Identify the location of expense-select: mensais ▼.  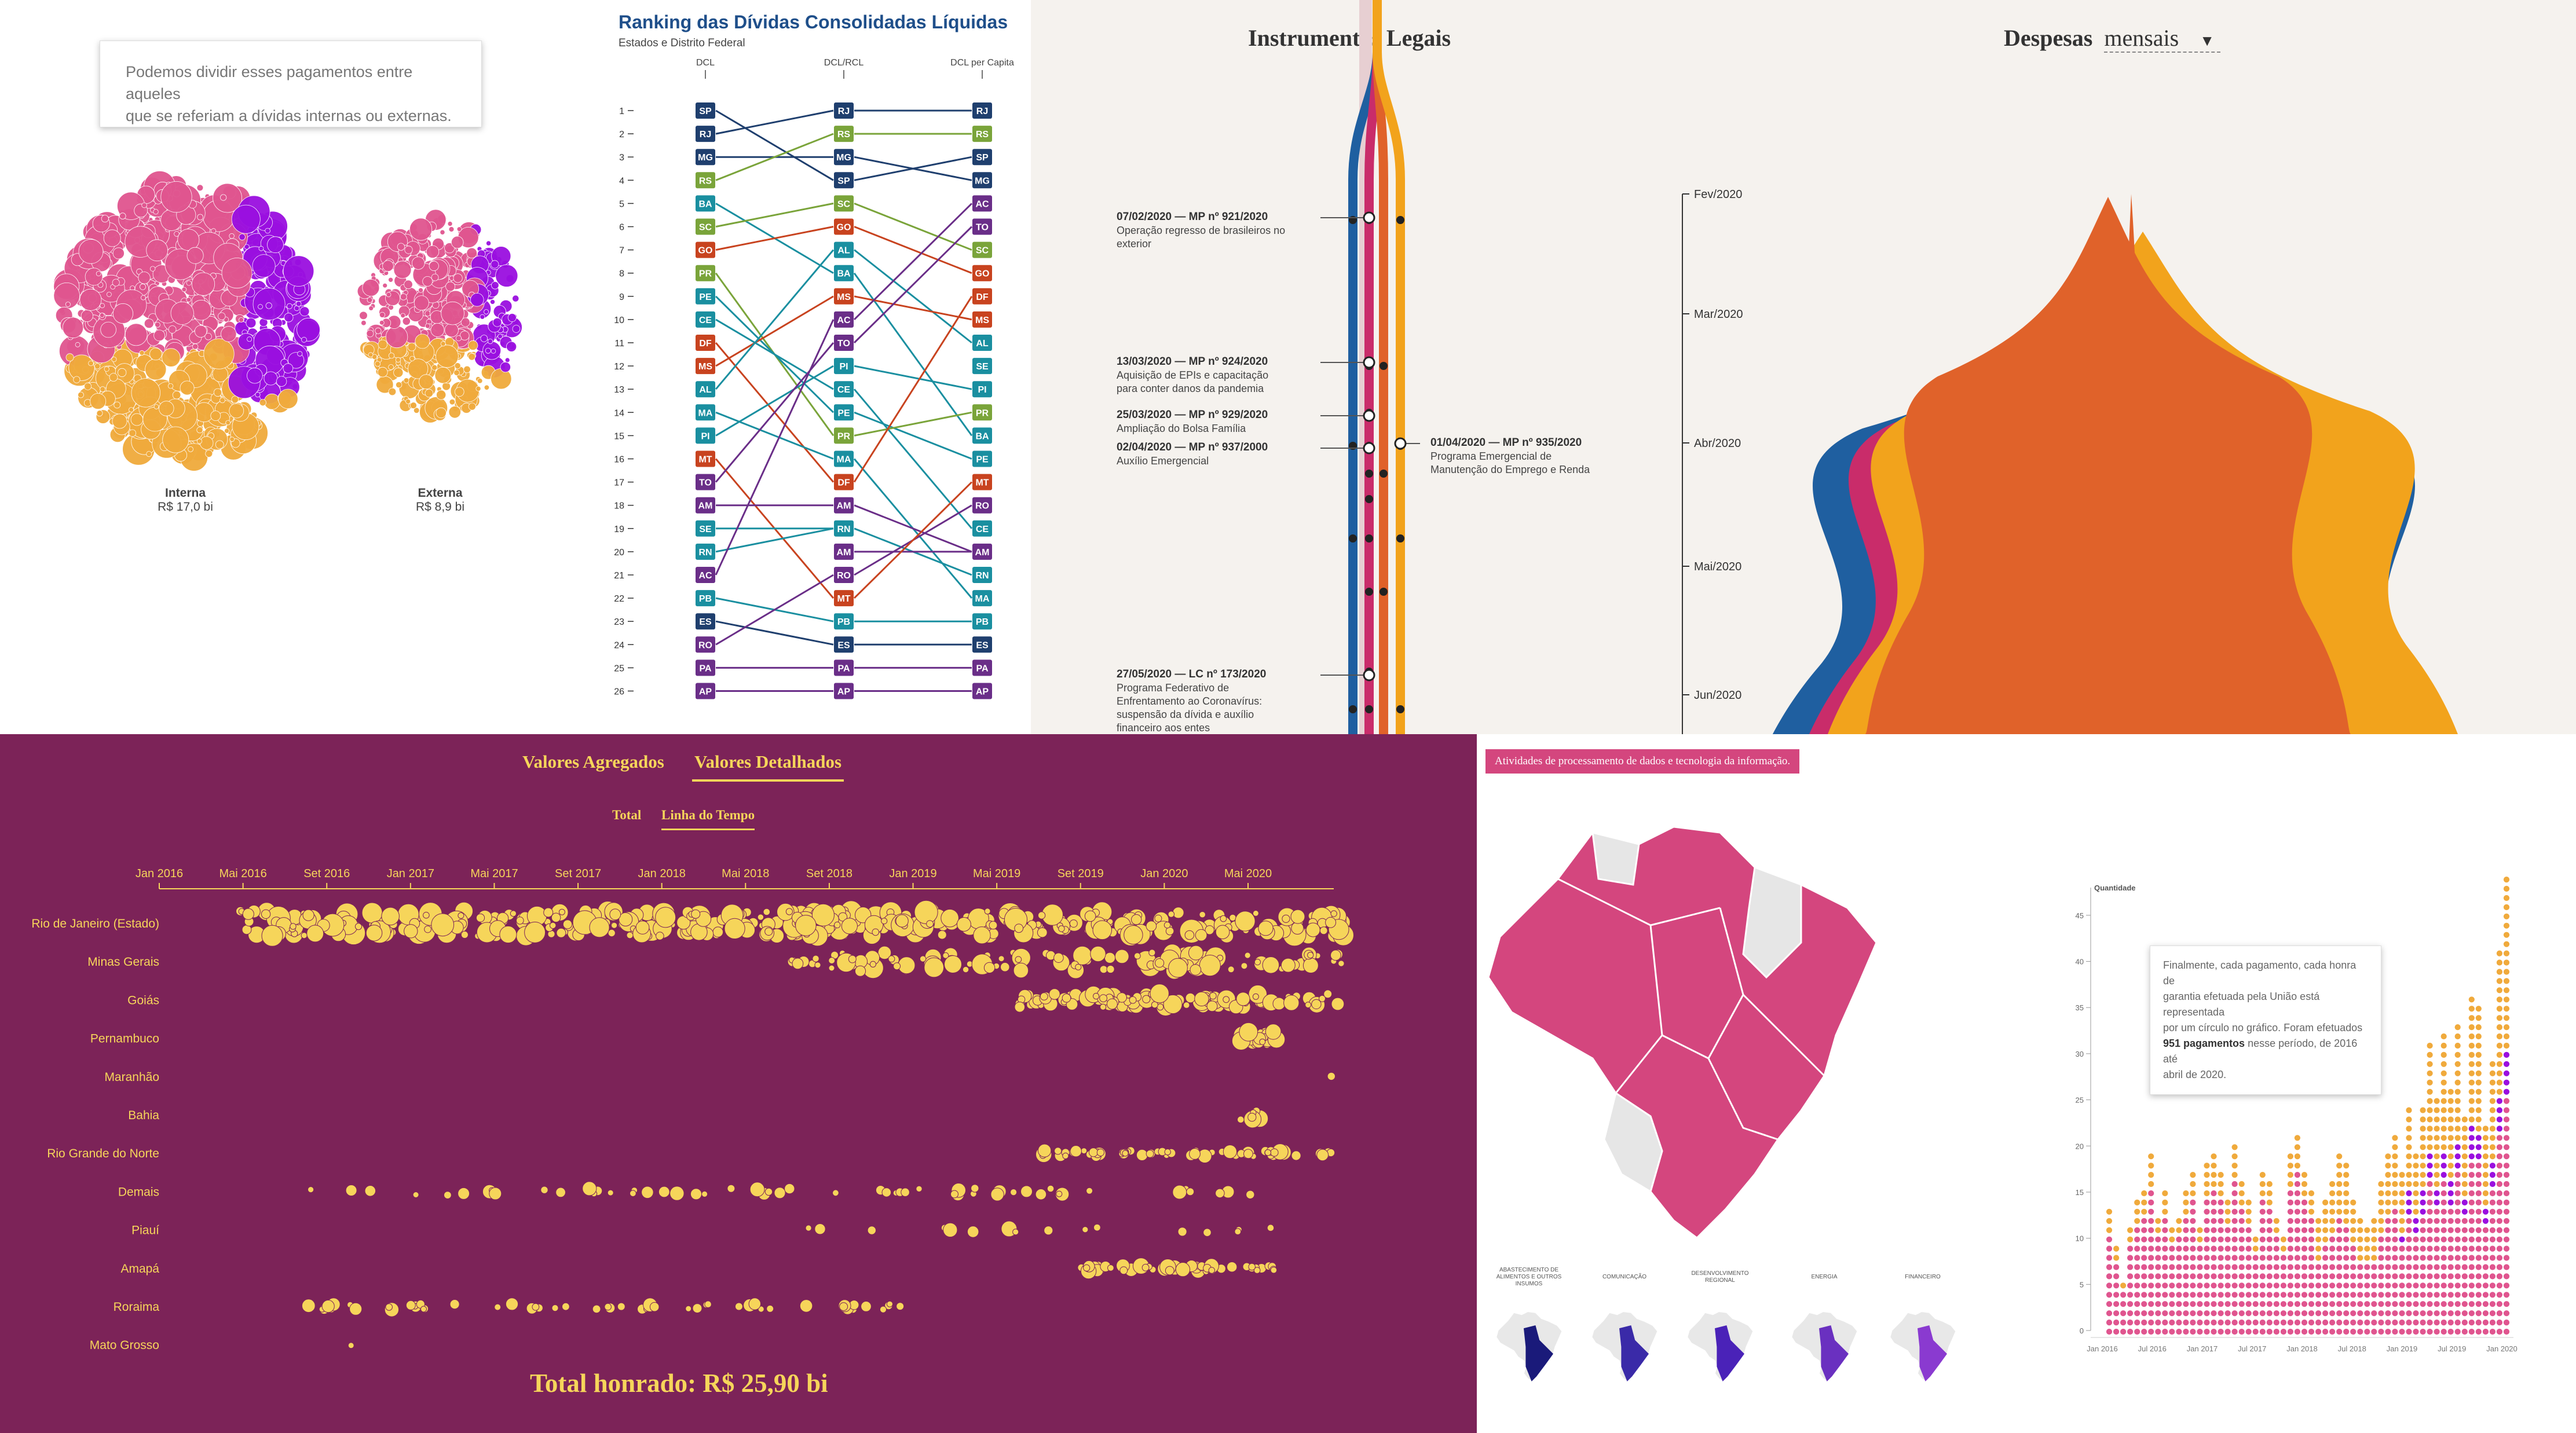
(2162, 38).